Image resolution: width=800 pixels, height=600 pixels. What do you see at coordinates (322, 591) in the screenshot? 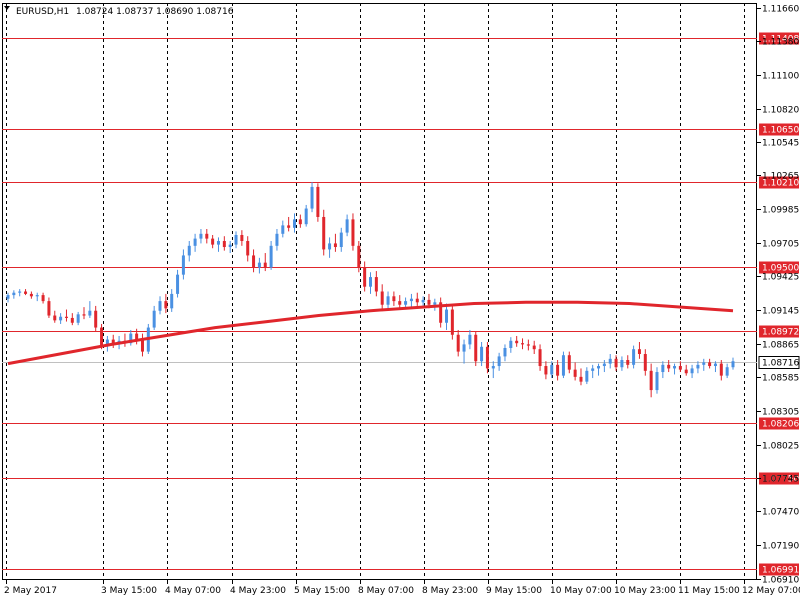
I see `x-tick-label: 5 May 15:00` at bounding box center [322, 591].